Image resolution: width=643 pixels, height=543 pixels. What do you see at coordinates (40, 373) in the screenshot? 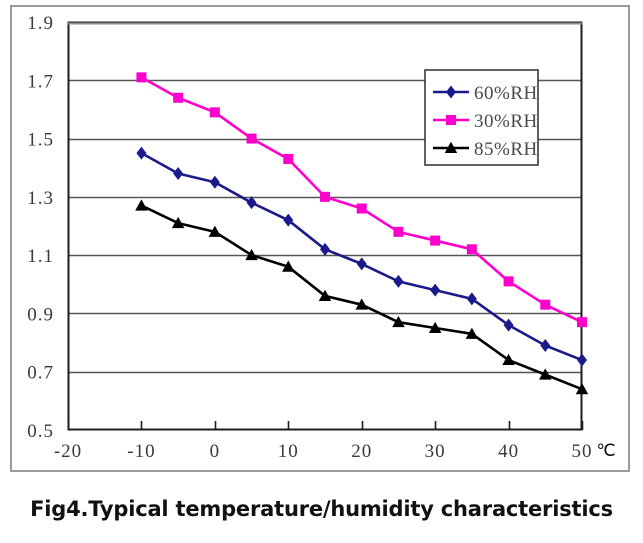
I see `y-tick-label: 0.7` at bounding box center [40, 373].